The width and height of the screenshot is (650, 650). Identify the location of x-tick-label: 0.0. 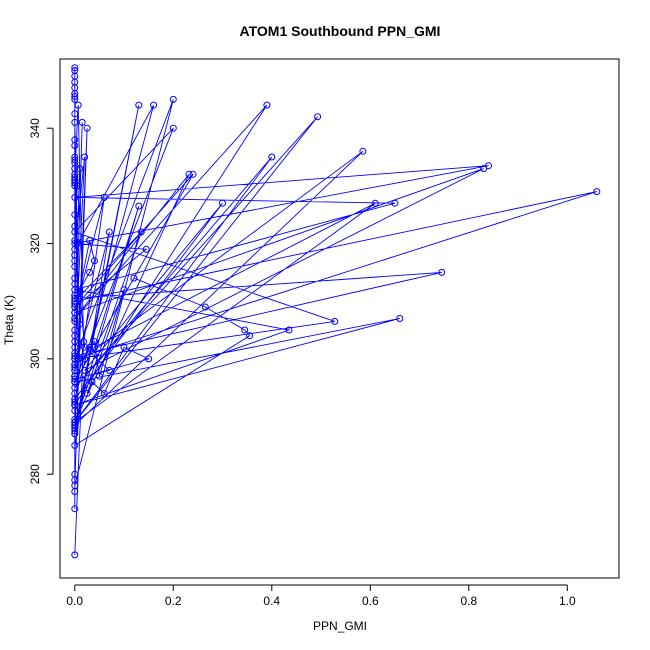
(74, 601).